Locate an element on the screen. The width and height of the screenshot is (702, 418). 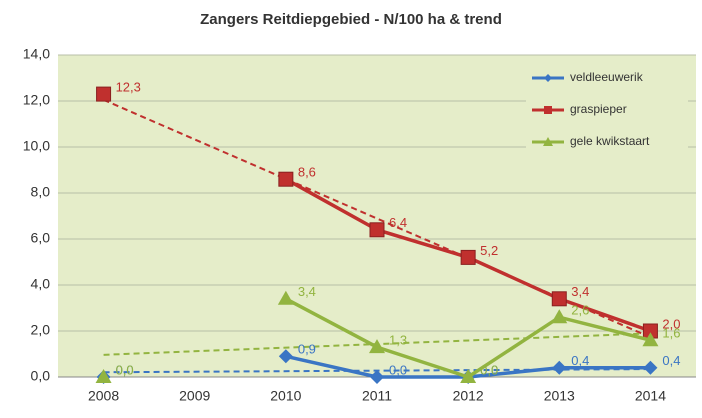
data-label: 5,2 is located at coordinates (489, 250).